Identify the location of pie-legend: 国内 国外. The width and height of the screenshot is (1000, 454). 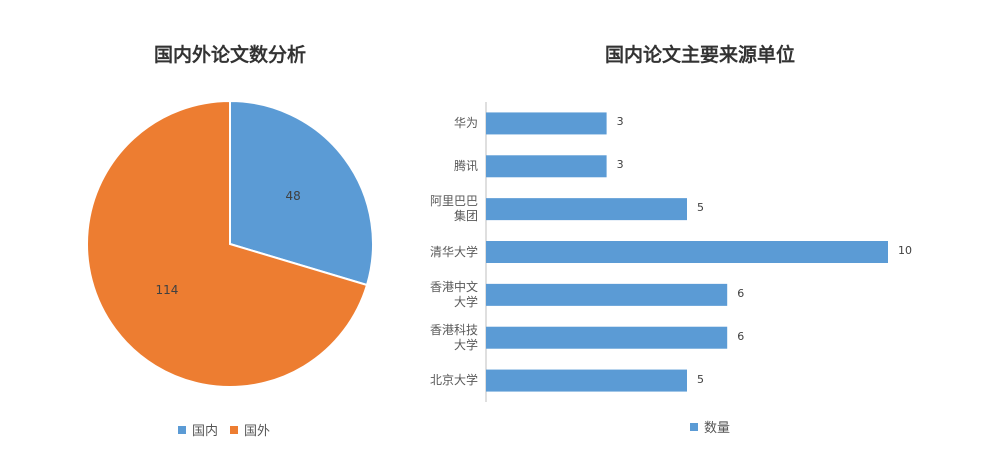
(230, 429).